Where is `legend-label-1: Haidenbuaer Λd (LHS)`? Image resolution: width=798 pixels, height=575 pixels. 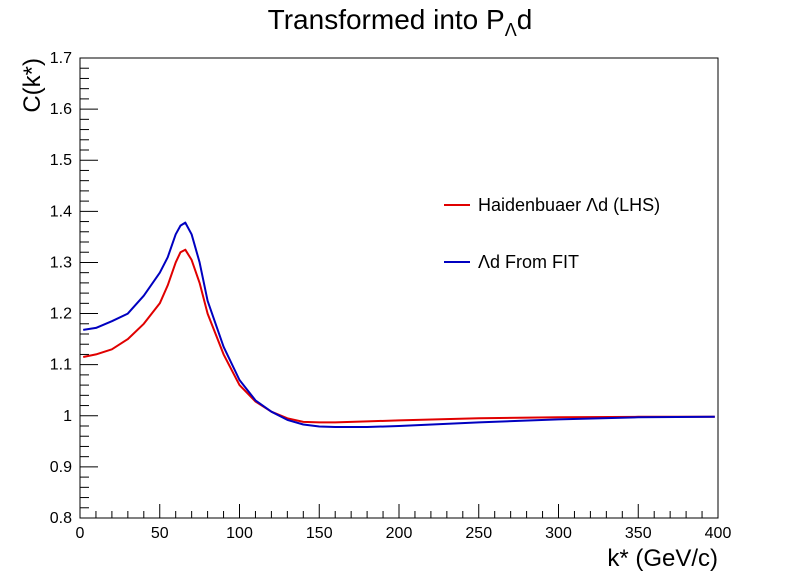
legend-label-1: Haidenbuaer Λd (LHS) is located at coordinates (569, 205).